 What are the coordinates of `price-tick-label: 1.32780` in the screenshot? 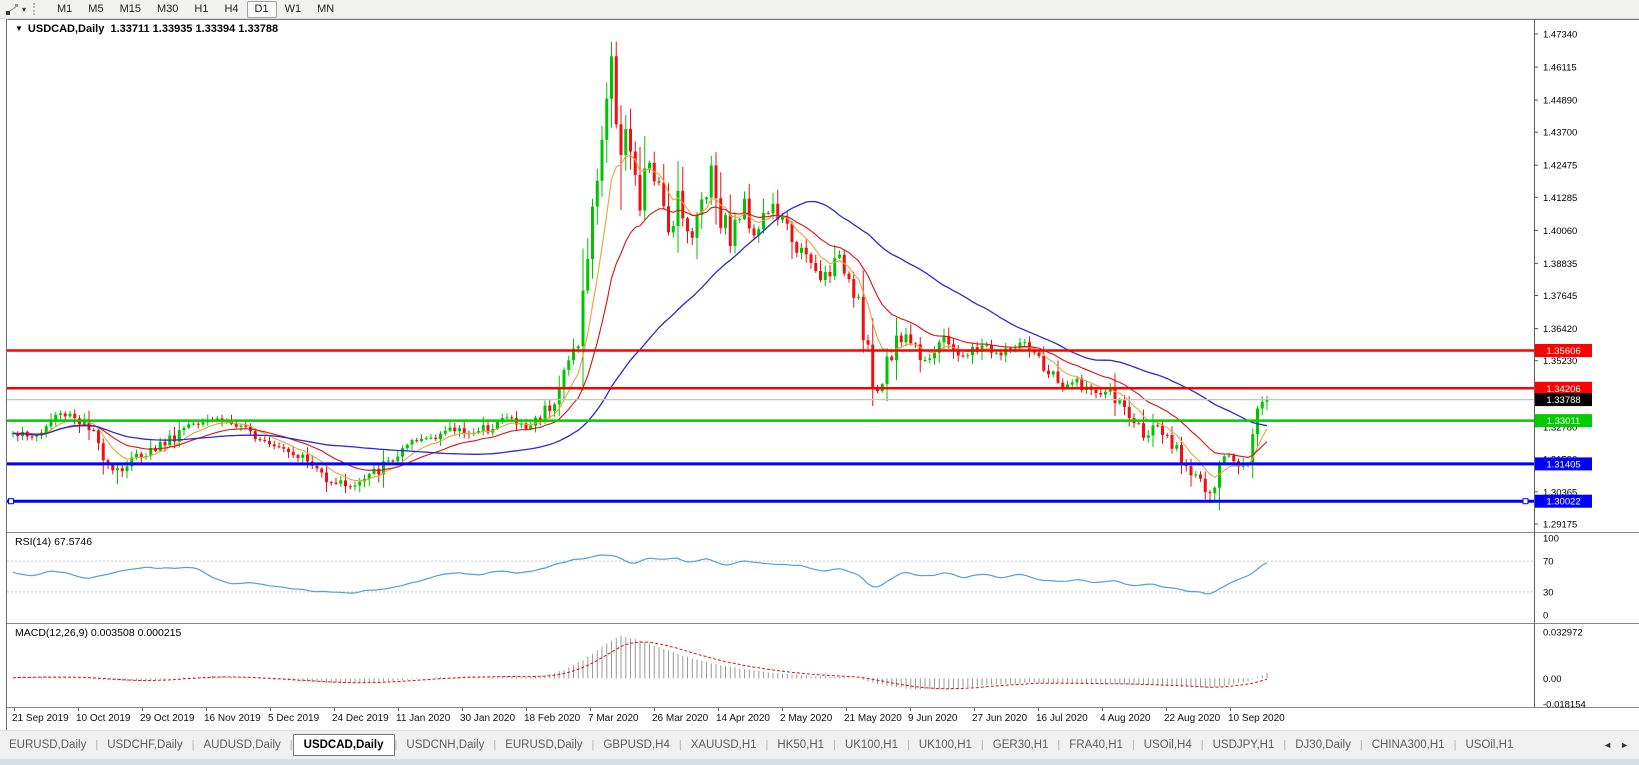 It's located at (1560, 427).